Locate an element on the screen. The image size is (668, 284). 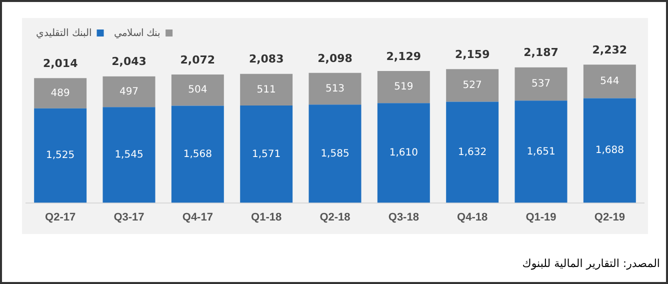
data-label: 519 is located at coordinates (404, 87).